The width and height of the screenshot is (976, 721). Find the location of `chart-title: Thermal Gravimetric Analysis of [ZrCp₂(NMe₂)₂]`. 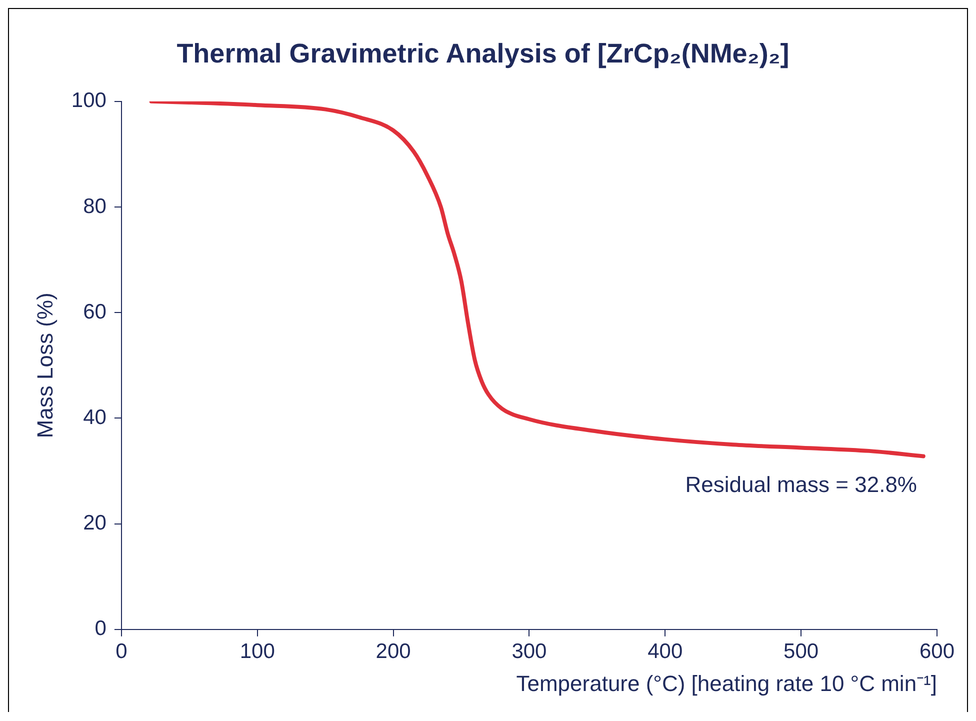

chart-title: Thermal Gravimetric Analysis of [ZrCp₂(NMe₂)₂] is located at coordinates (483, 53).